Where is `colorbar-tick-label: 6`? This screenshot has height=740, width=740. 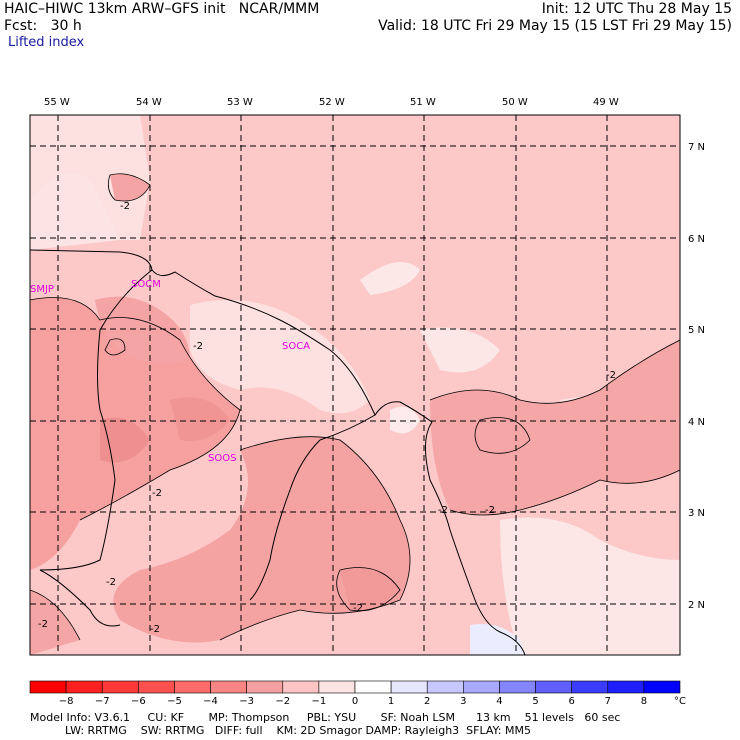
colorbar-tick-label: 6 is located at coordinates (571, 701).